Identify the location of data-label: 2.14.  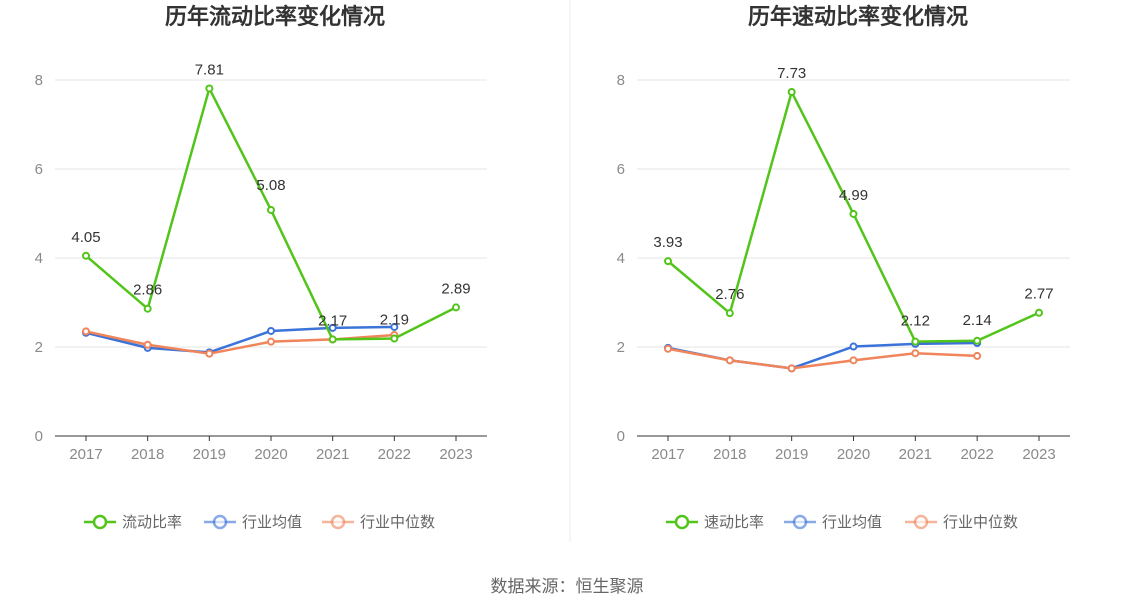
(977, 320).